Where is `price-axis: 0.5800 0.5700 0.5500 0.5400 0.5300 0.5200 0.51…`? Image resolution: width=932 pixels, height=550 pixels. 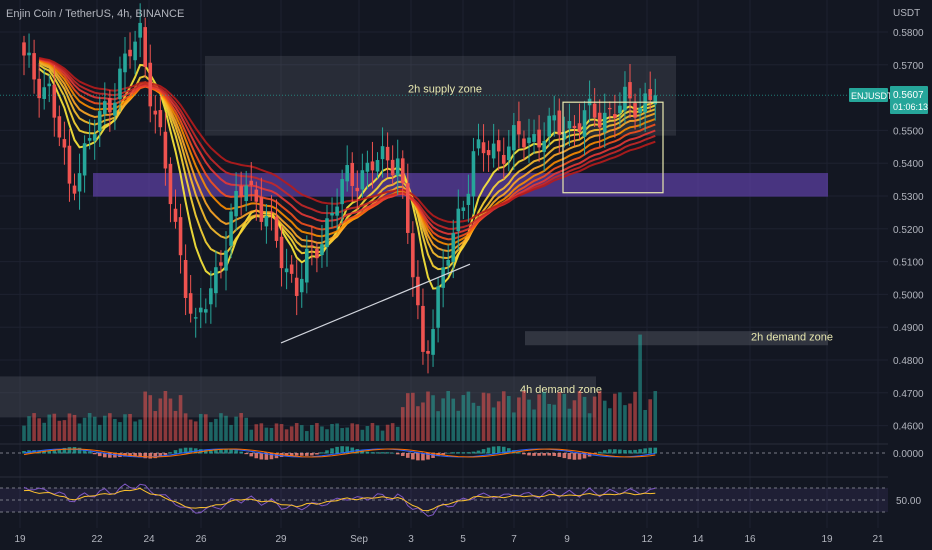
price-axis: 0.5800 0.5700 0.5500 0.5400 0.5300 0.5200 0.51… is located at coordinates (888, 267).